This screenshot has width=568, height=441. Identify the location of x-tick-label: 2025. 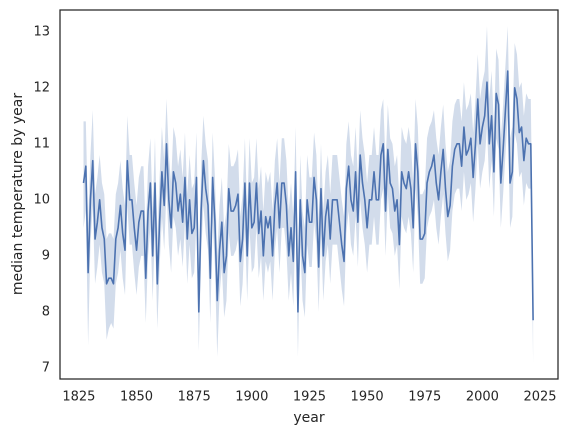
(539, 397).